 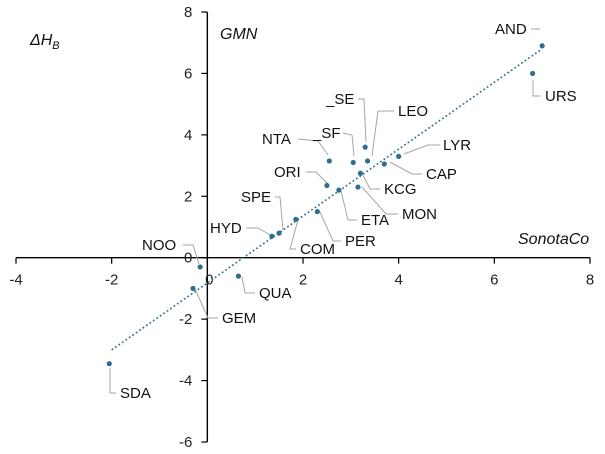 What do you see at coordinates (159, 245) in the screenshot?
I see `point-label-noo: NOO` at bounding box center [159, 245].